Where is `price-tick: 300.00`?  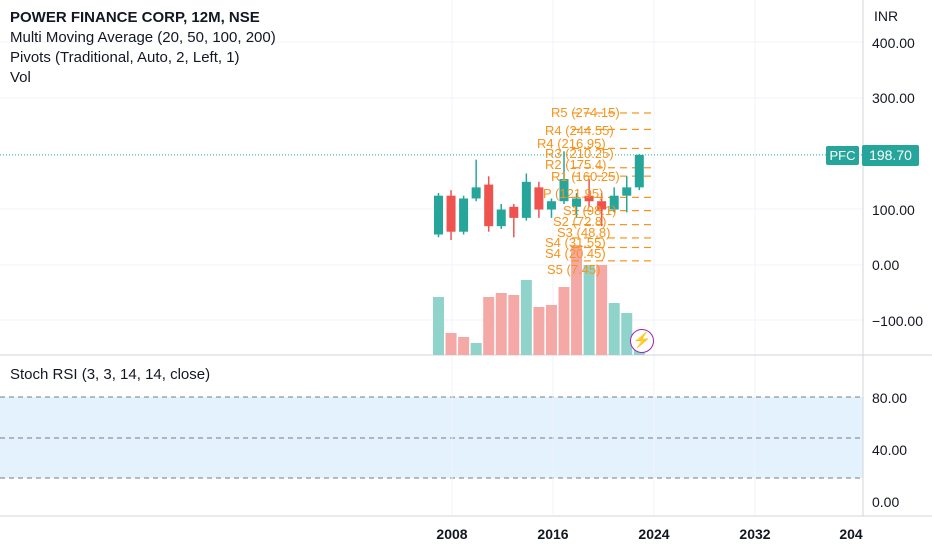
price-tick: 300.00 is located at coordinates (893, 98).